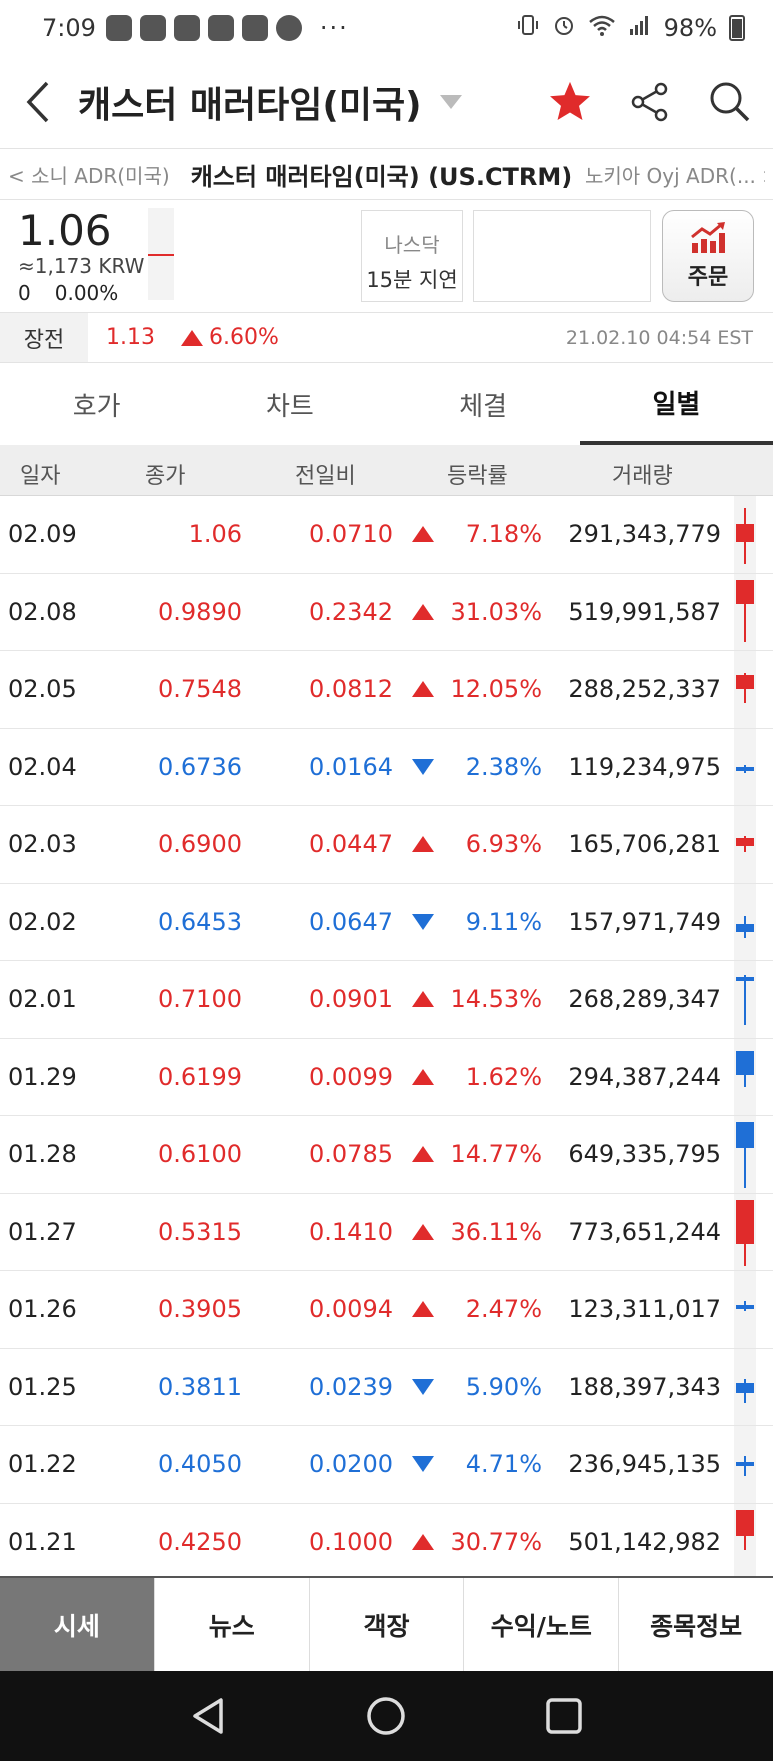 The height and width of the screenshot is (1761, 773). Describe the element at coordinates (351, 1076) in the screenshot. I see `row-diff: 0.0099` at that location.